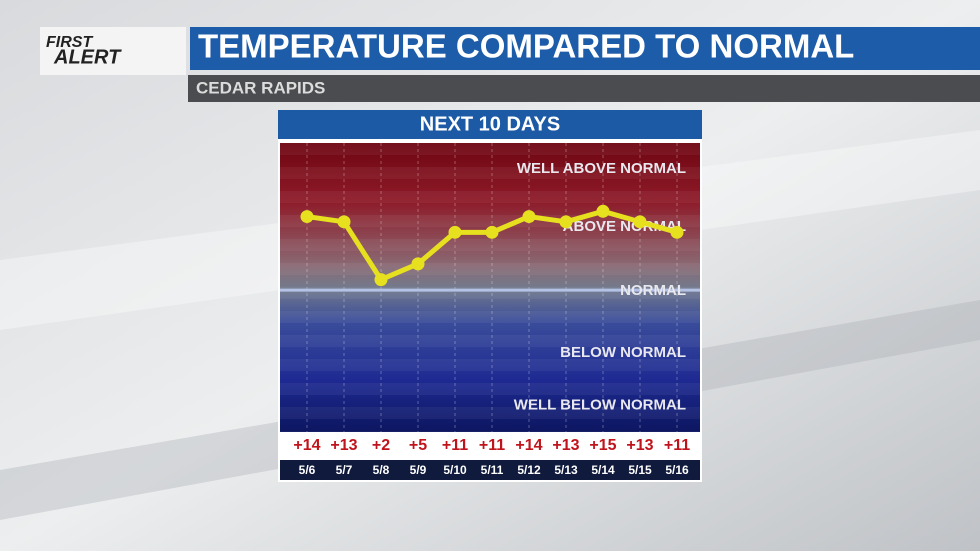  I want to click on x-tick-label: 5/10, so click(455, 470).